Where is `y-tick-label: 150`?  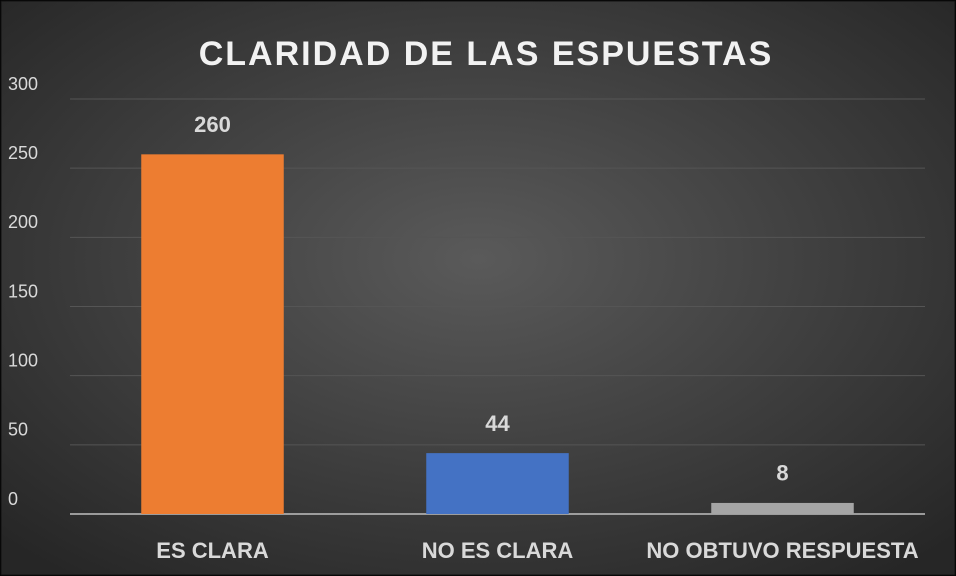 y-tick-label: 150 is located at coordinates (23, 291).